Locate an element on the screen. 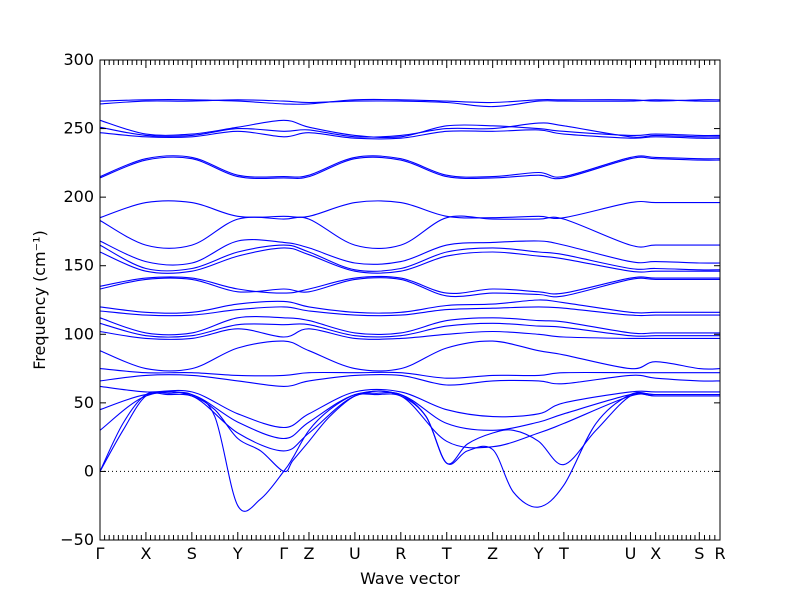 Image resolution: width=800 pixels, height=600 pixels. y-tick-label: −50 is located at coordinates (77, 539).